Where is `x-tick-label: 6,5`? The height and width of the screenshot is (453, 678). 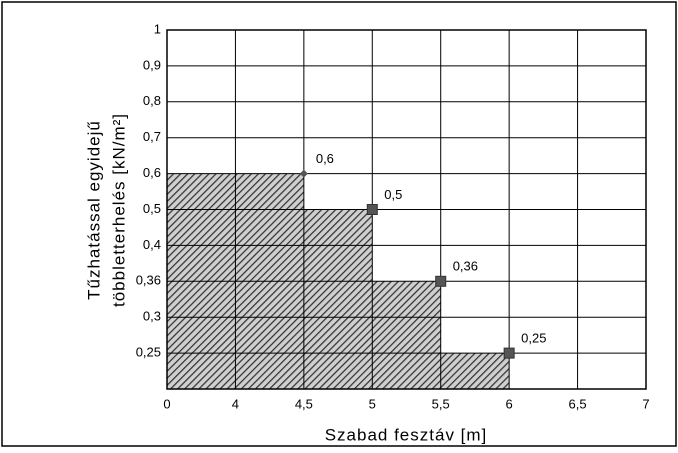
x-tick-label: 6,5 is located at coordinates (578, 403).